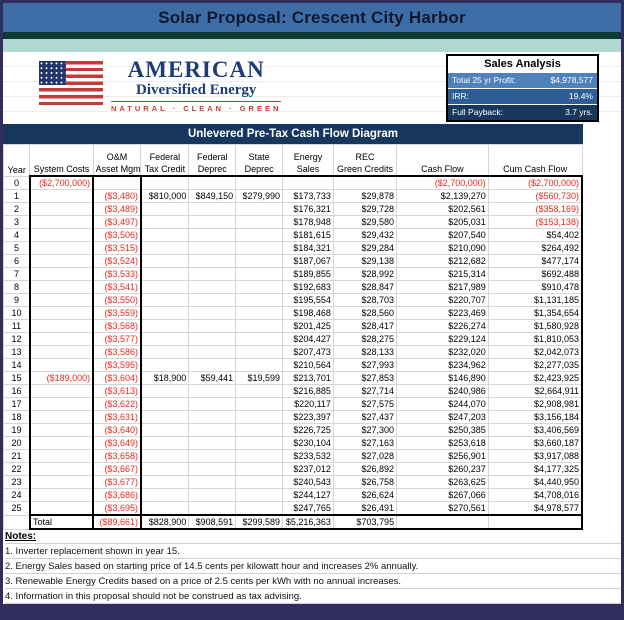 The image size is (624, 620). Describe the element at coordinates (17, 391) in the screenshot. I see `table-cell: 16` at that location.